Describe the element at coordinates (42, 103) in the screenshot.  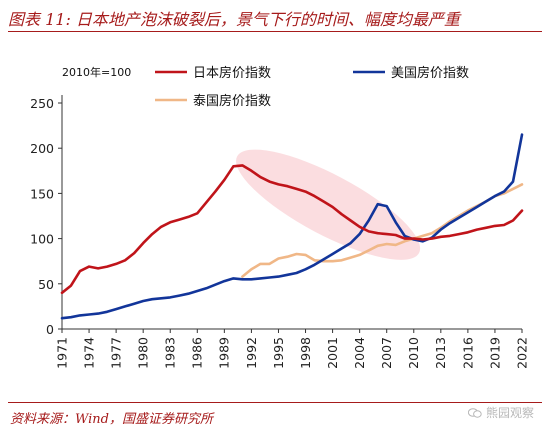
I see `y-tick-label: 250` at that location.